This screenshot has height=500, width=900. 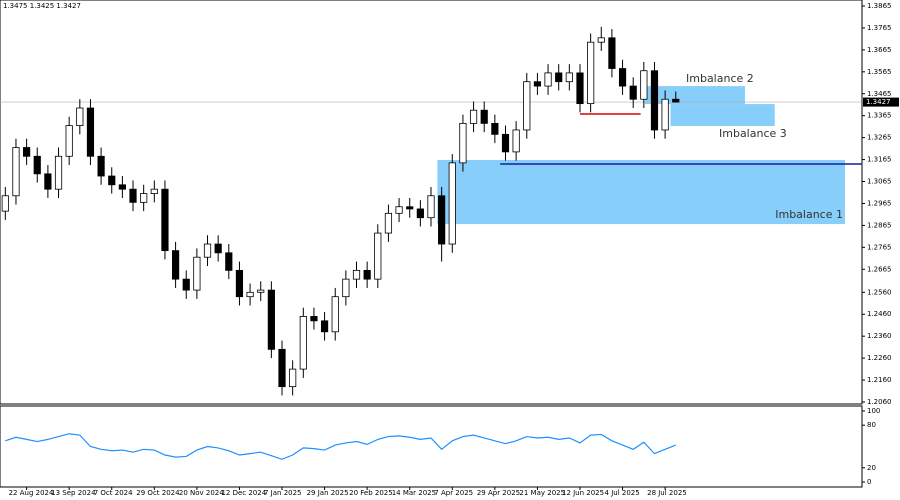 What do you see at coordinates (201, 493) in the screenshot?
I see `x-tick-label: 20 Nov 2024` at bounding box center [201, 493].